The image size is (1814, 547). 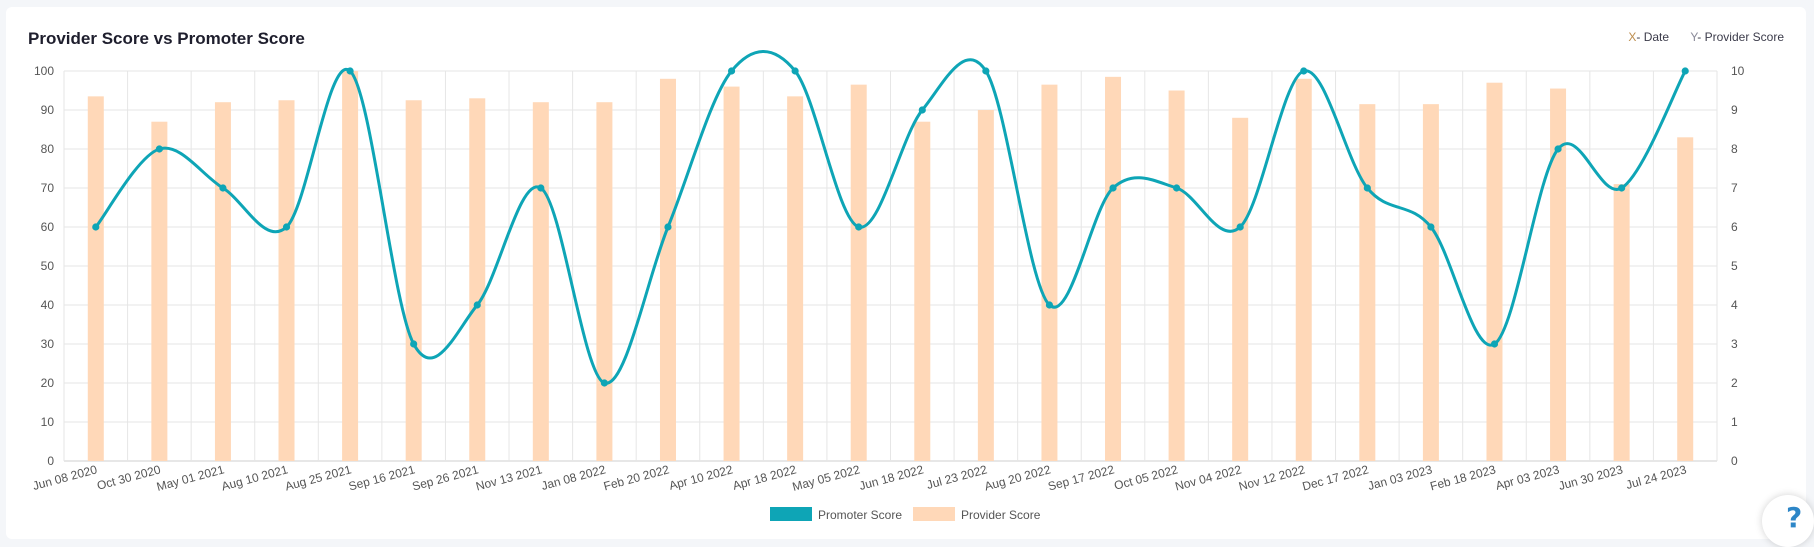 I want to click on right-tick-label: 7, so click(x=1734, y=188).